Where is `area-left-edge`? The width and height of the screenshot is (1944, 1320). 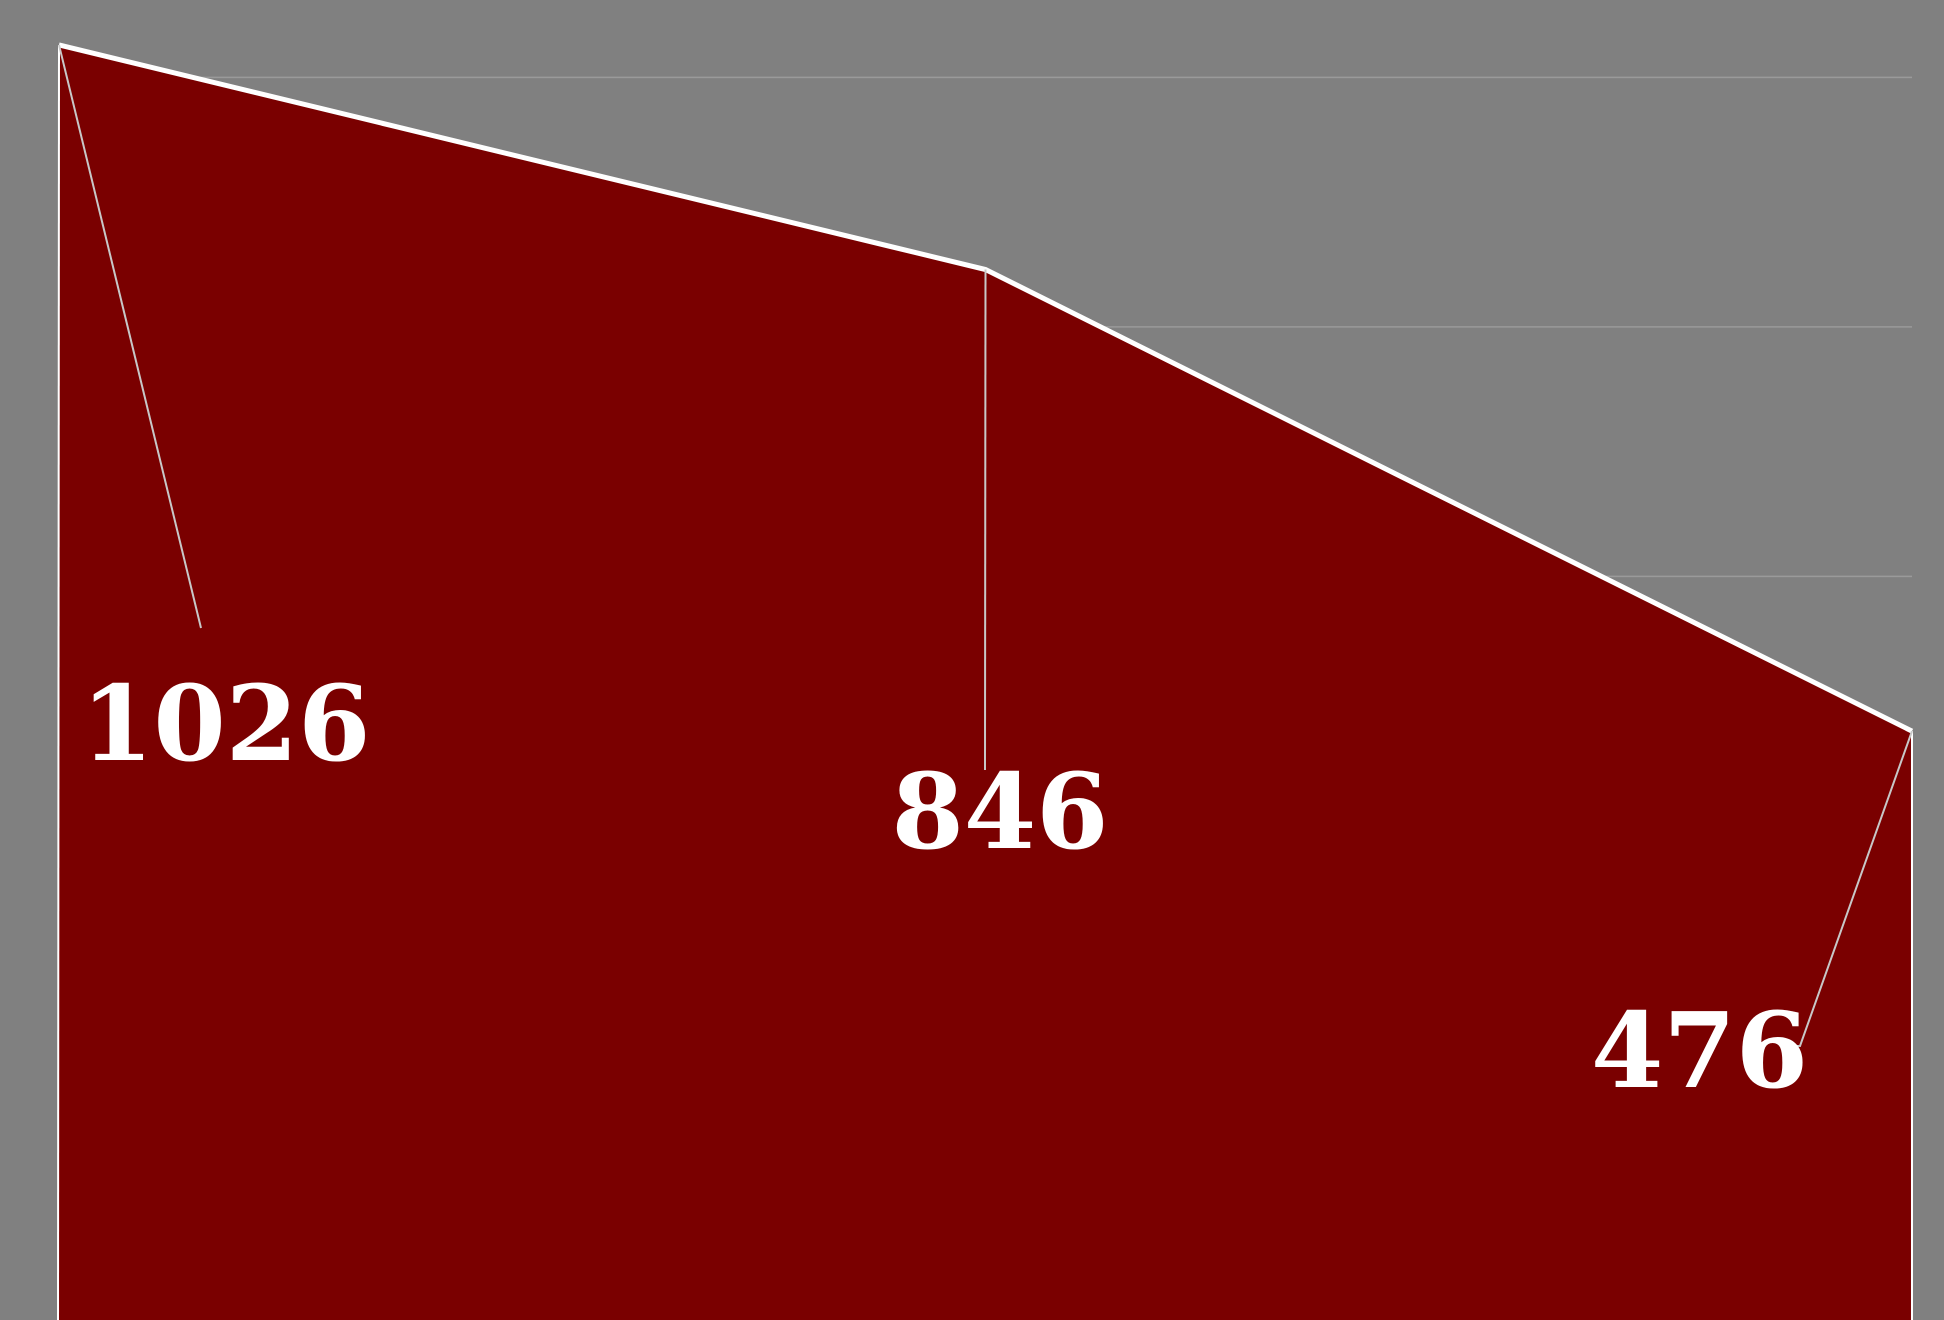 area-left-edge is located at coordinates (58, 682).